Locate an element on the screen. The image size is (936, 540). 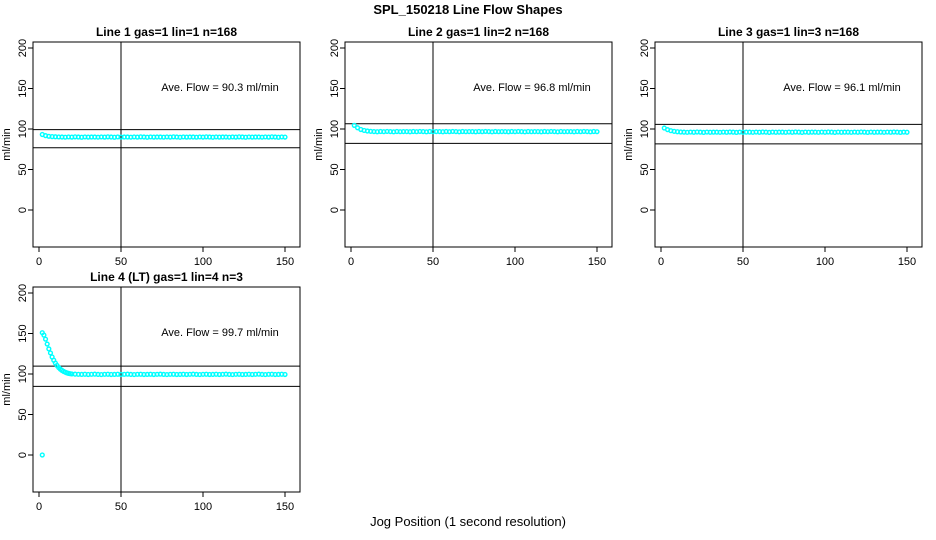
panel-title: Line 4 (LT) gas=1 lin=4 n=3 is located at coordinates (166, 277).